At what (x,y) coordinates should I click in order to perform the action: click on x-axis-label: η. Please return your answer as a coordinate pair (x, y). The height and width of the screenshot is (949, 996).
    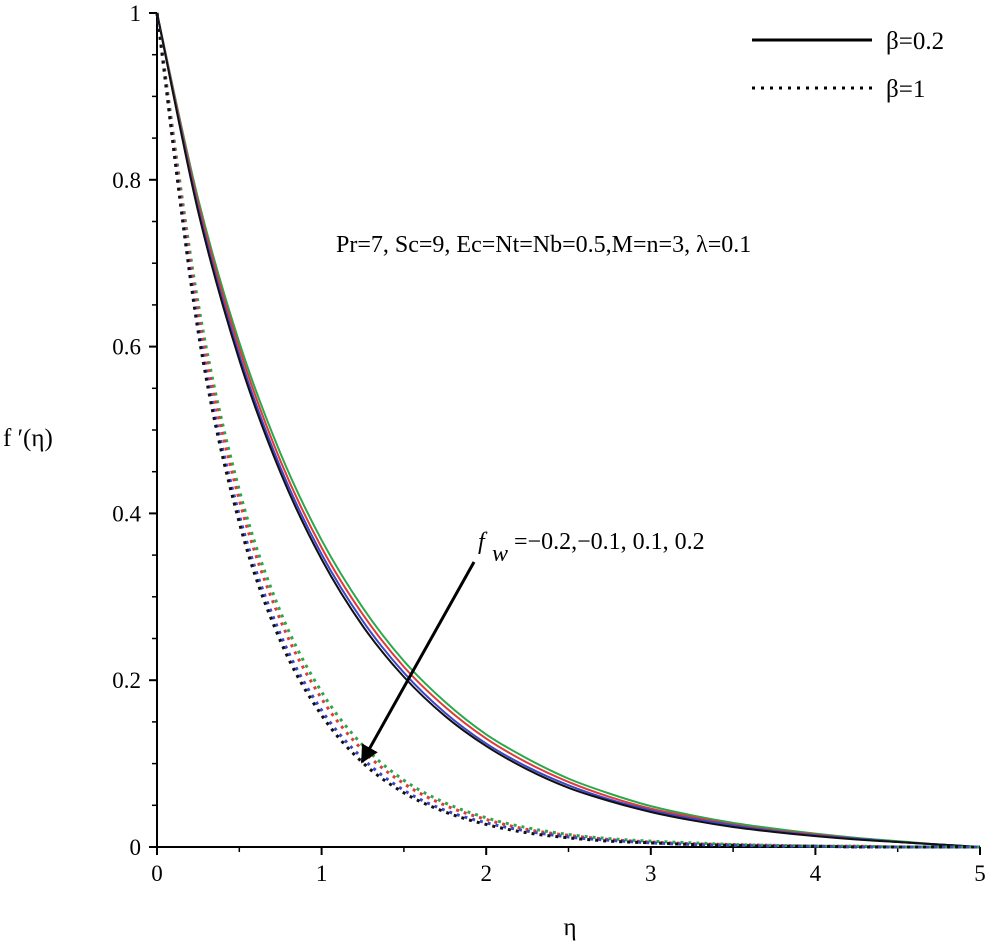
    Looking at the image, I should click on (569, 927).